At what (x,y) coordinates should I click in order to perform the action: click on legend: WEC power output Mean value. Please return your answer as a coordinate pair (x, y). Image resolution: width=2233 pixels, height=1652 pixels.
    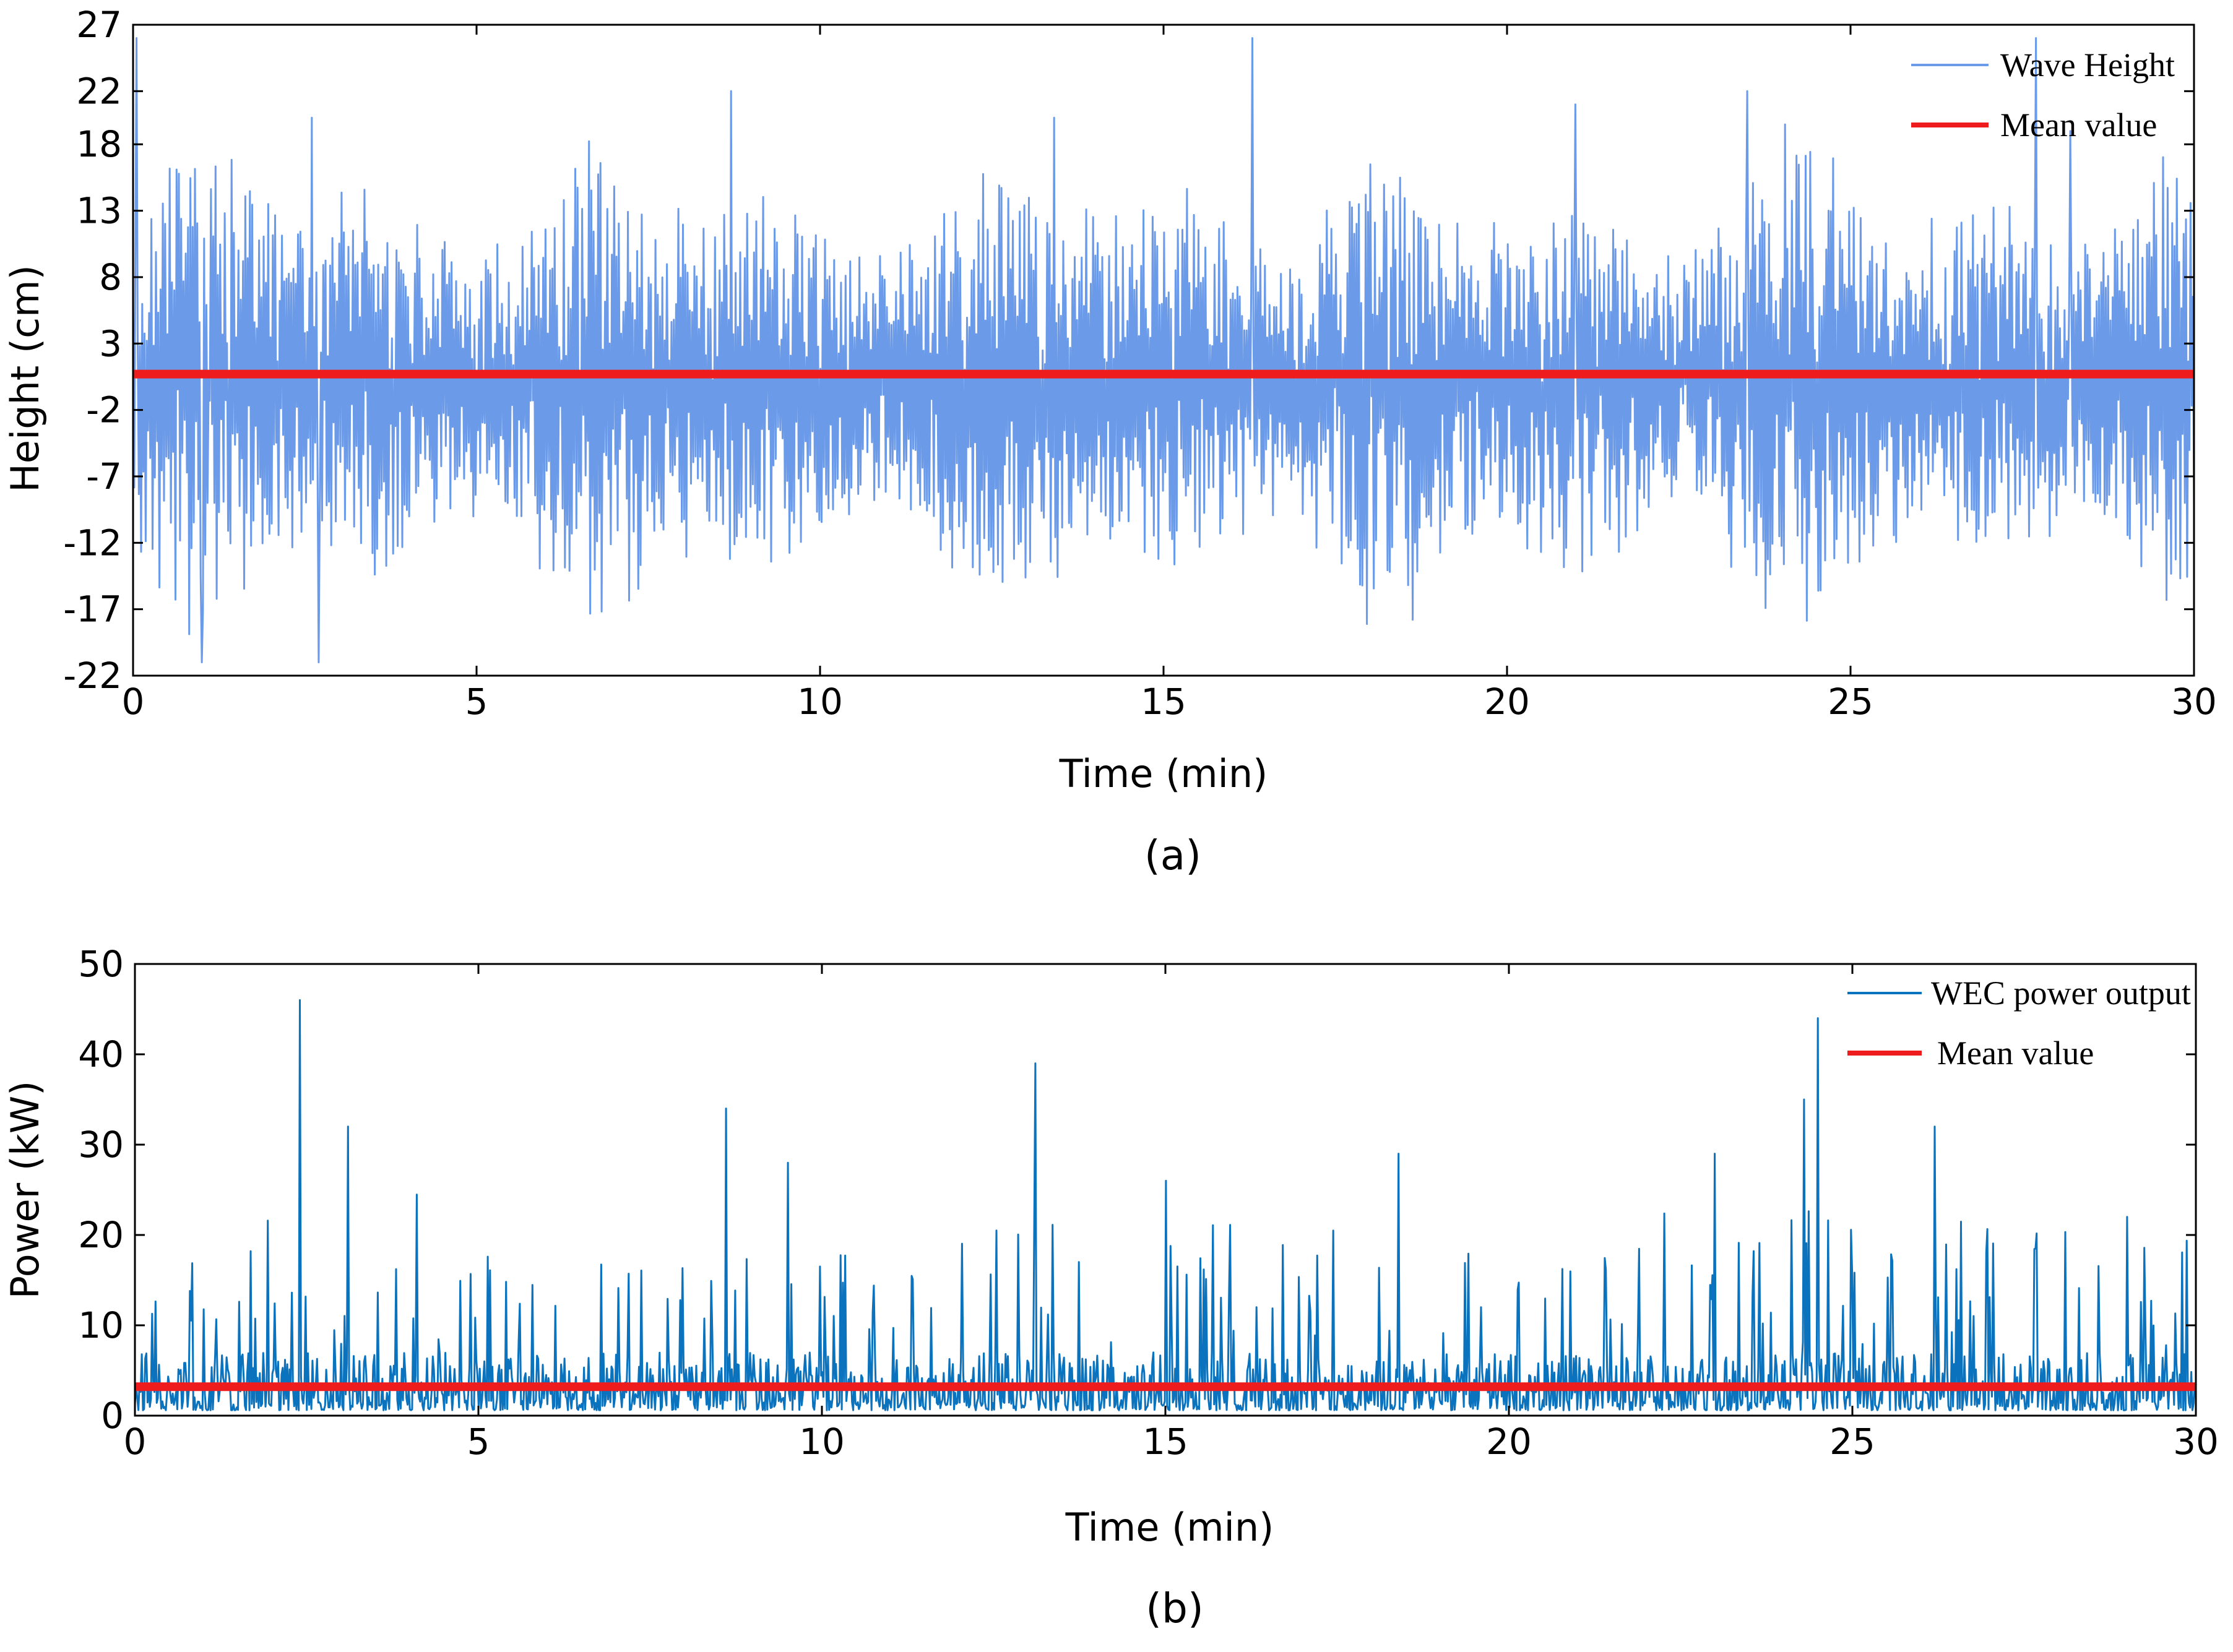
    Looking at the image, I should click on (2019, 1023).